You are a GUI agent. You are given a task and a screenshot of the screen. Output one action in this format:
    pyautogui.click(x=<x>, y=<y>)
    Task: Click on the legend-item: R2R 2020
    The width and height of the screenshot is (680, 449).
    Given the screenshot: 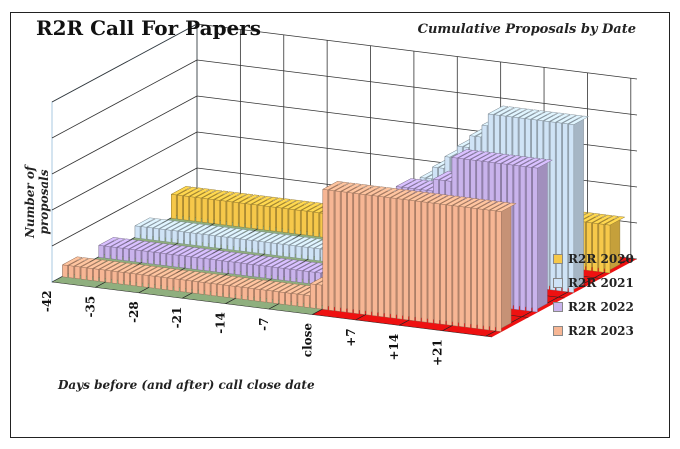 What is the action you would take?
    pyautogui.click(x=593, y=259)
    